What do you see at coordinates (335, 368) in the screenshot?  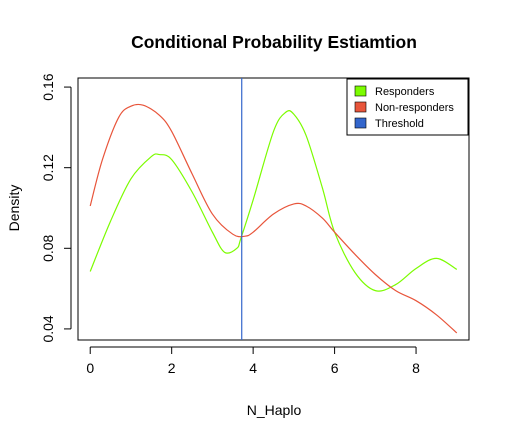 I see `x-tick-label: 6` at bounding box center [335, 368].